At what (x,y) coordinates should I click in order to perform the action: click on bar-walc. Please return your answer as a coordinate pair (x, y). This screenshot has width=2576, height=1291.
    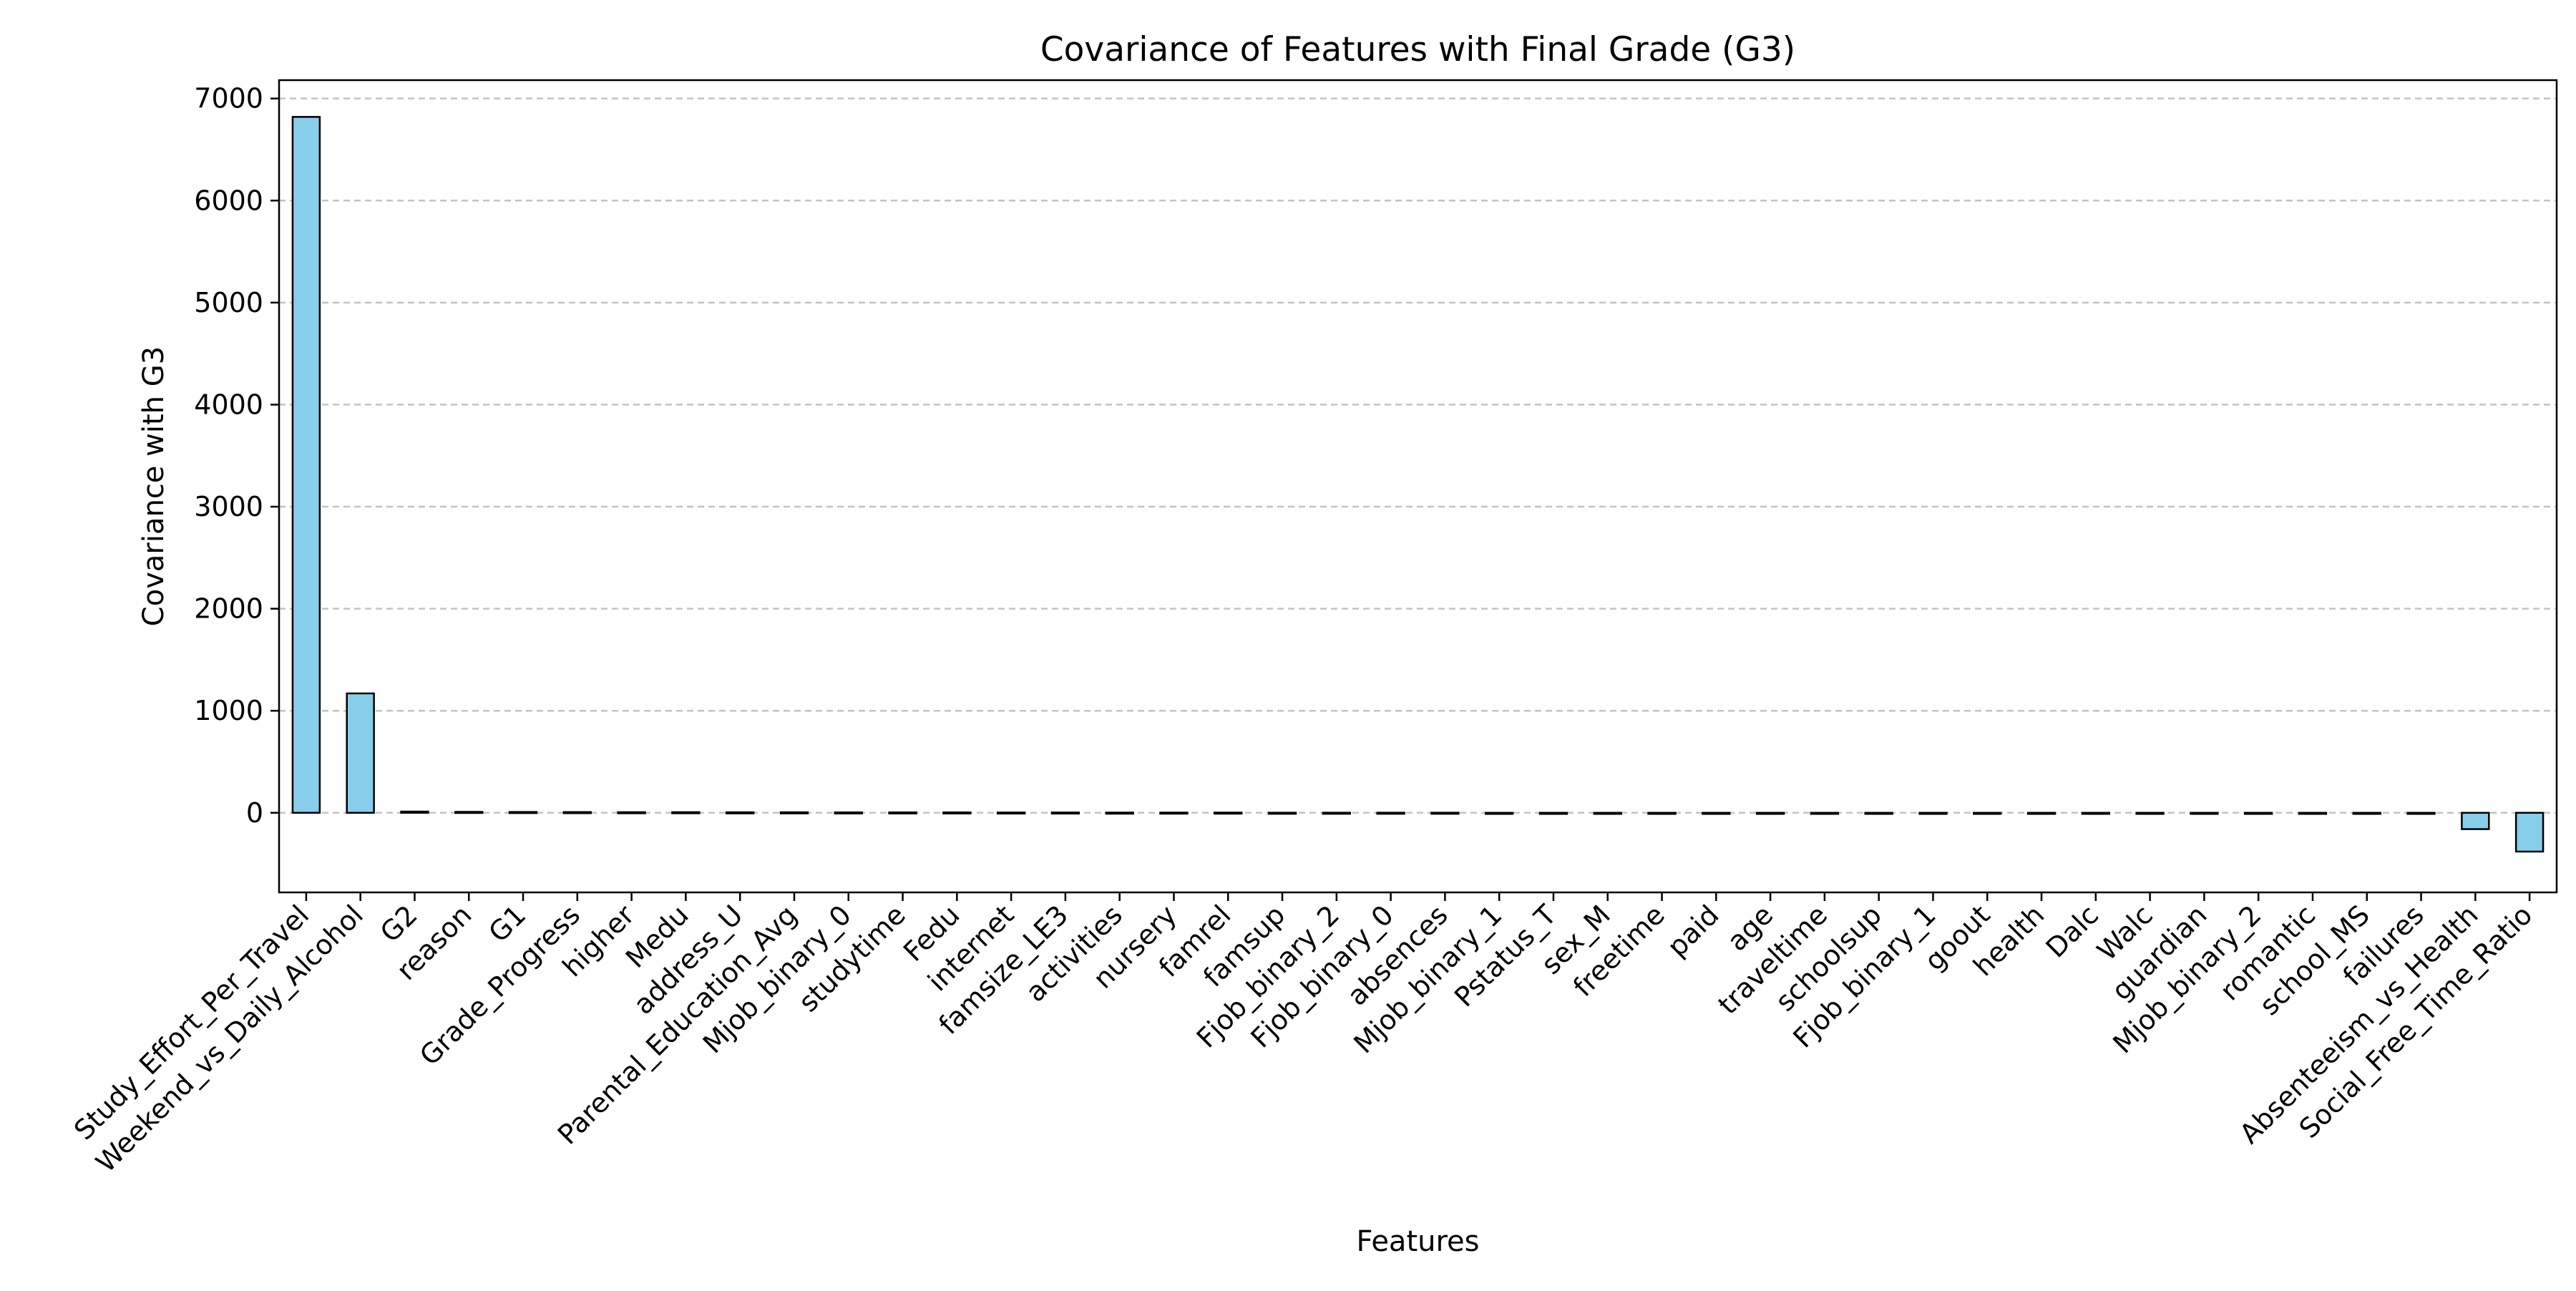
    Looking at the image, I should click on (2150, 813).